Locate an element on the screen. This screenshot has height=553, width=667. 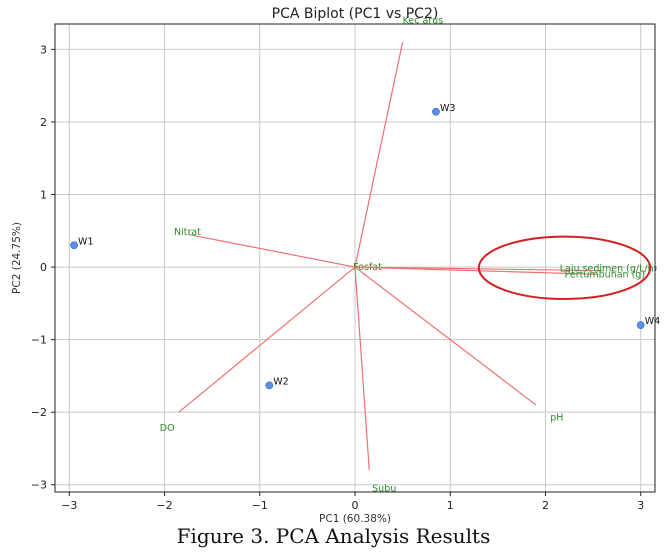
x-tick-label: −3 is located at coordinates (69, 505).